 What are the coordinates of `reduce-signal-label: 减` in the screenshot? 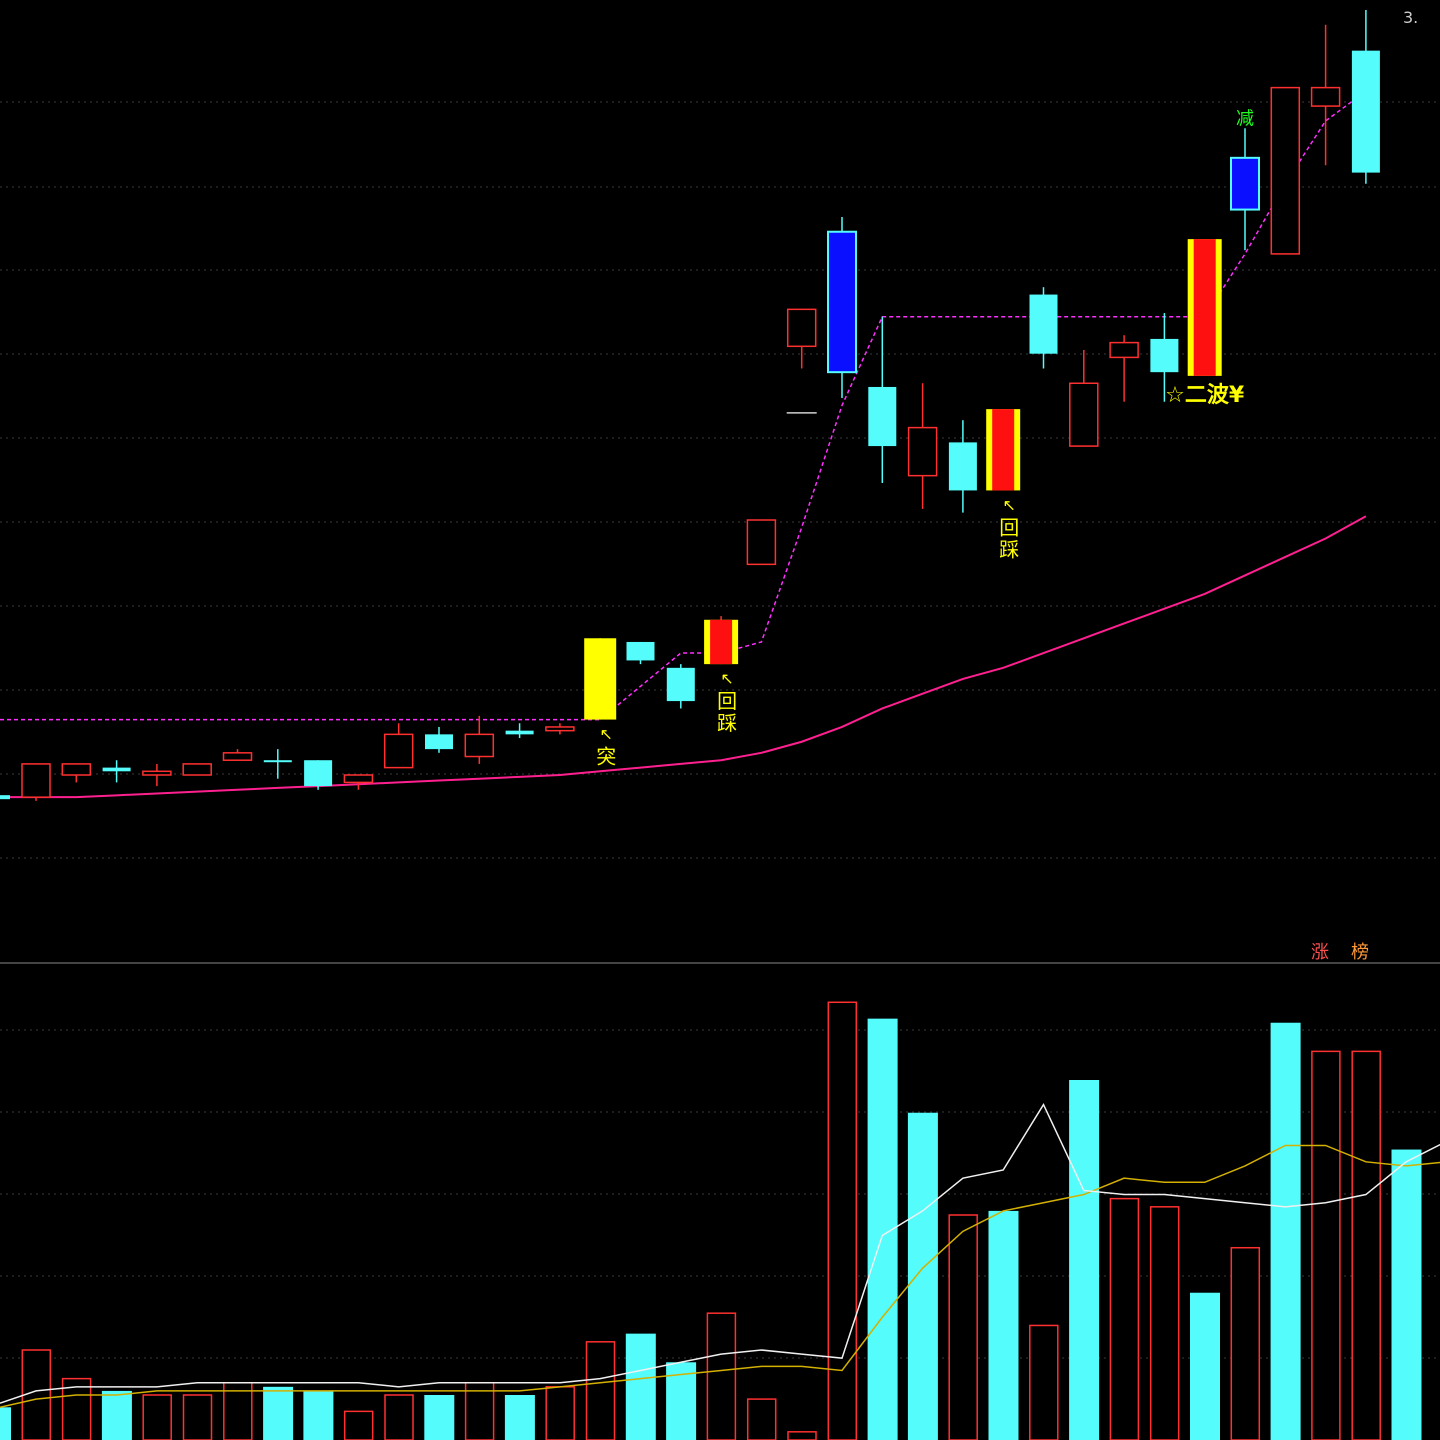 It's located at (1245, 118).